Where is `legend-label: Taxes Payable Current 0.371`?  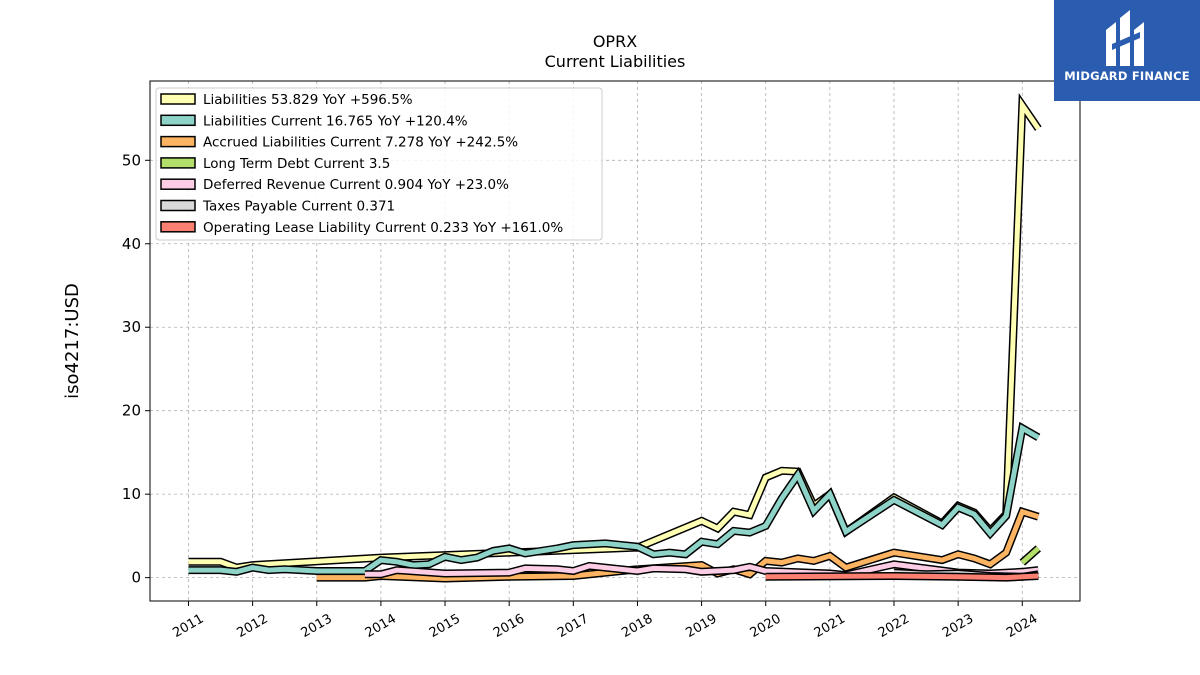 legend-label: Taxes Payable Current 0.371 is located at coordinates (298, 207).